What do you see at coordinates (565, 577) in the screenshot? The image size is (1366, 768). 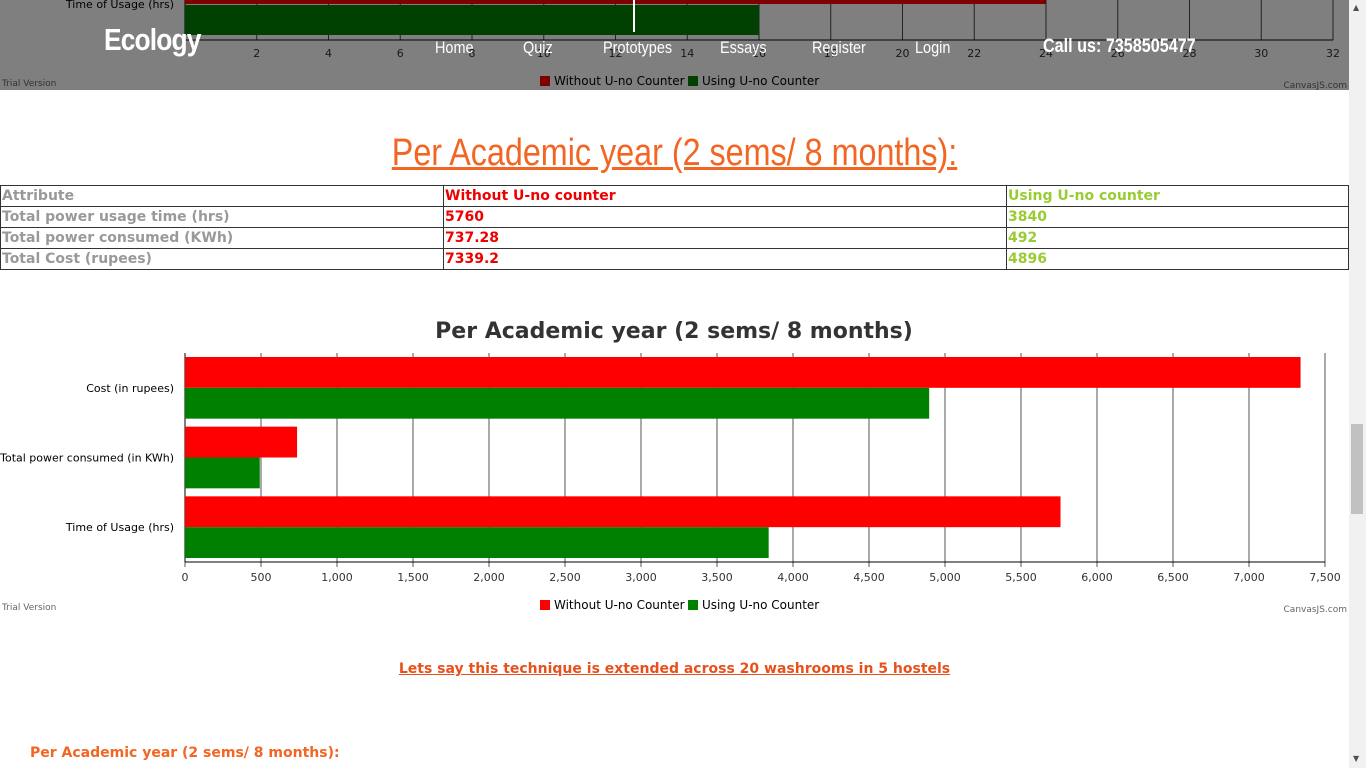 I see `chart-tick-label: 2,500` at bounding box center [565, 577].